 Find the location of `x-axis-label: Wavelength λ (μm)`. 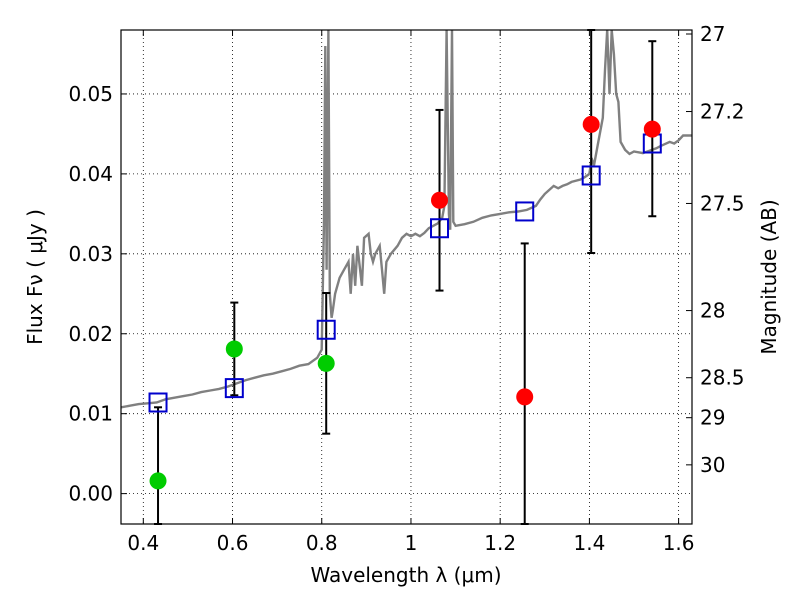

x-axis-label: Wavelength λ (μm) is located at coordinates (405, 575).